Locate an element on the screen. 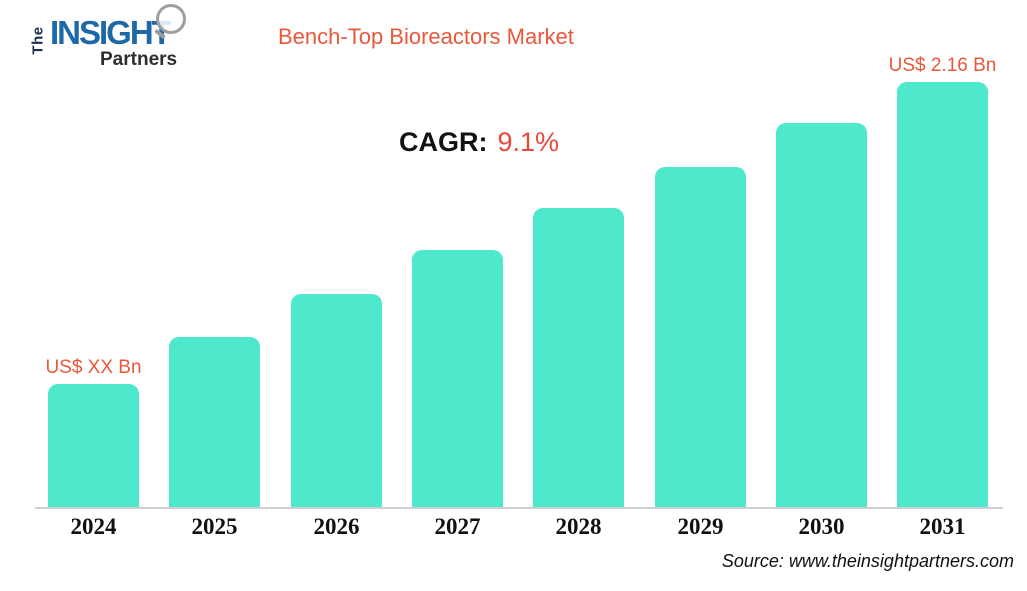 This screenshot has width=1027, height=591. cagr-annotation: CAGR: 9.1% is located at coordinates (479, 142).